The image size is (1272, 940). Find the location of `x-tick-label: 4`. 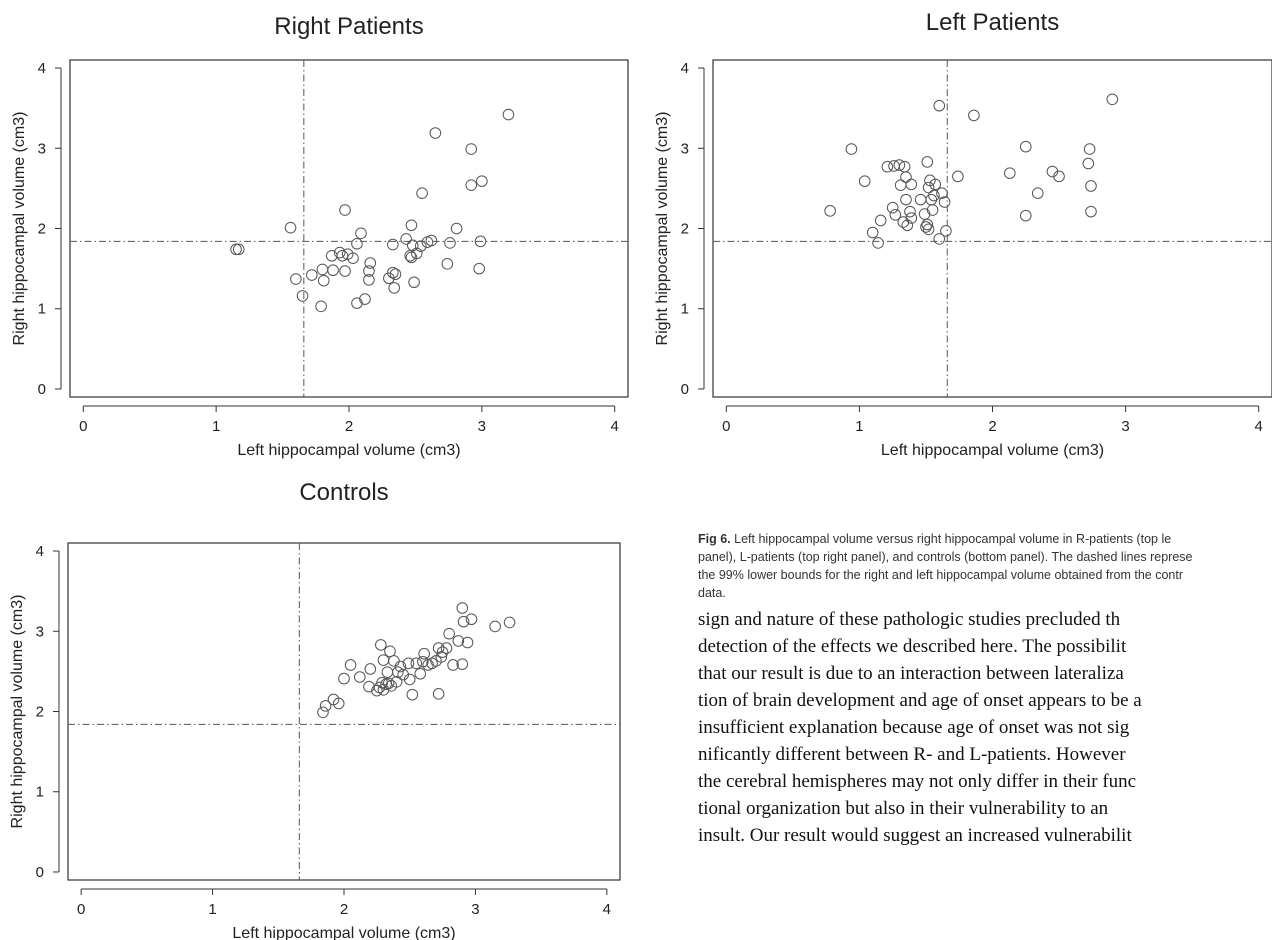

x-tick-label: 4 is located at coordinates (615, 426).